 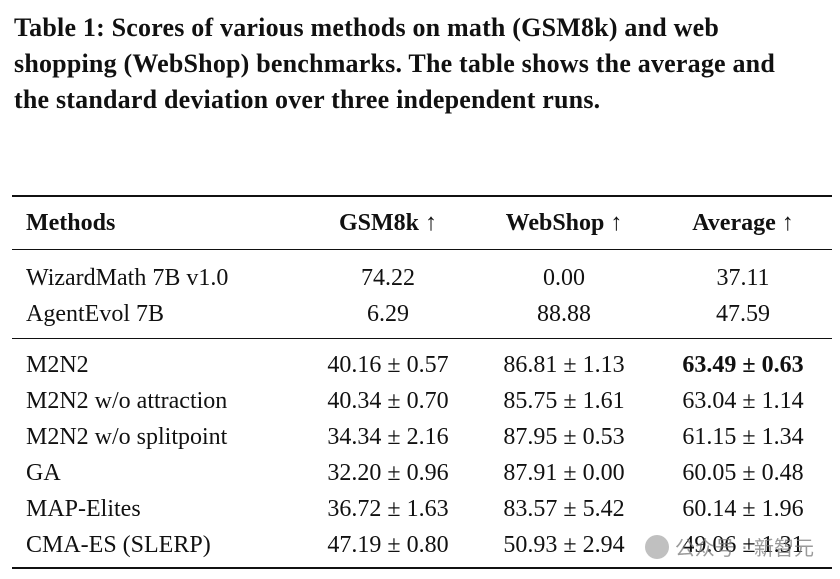 I want to click on average-cell: 49.06 ± 1.31, so click(x=743, y=548).